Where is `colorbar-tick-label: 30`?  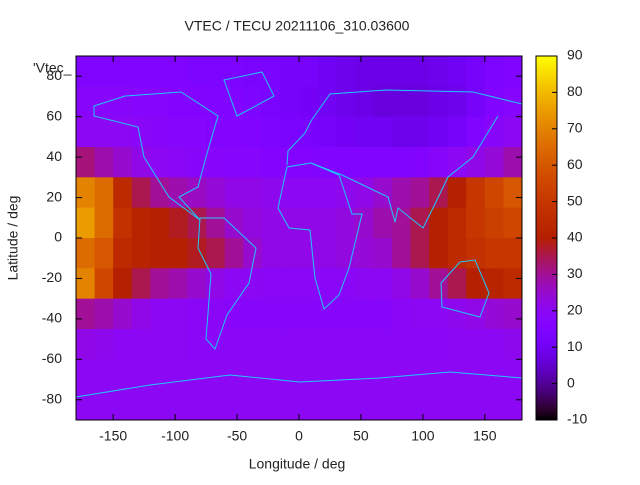
colorbar-tick-label: 30 is located at coordinates (575, 273).